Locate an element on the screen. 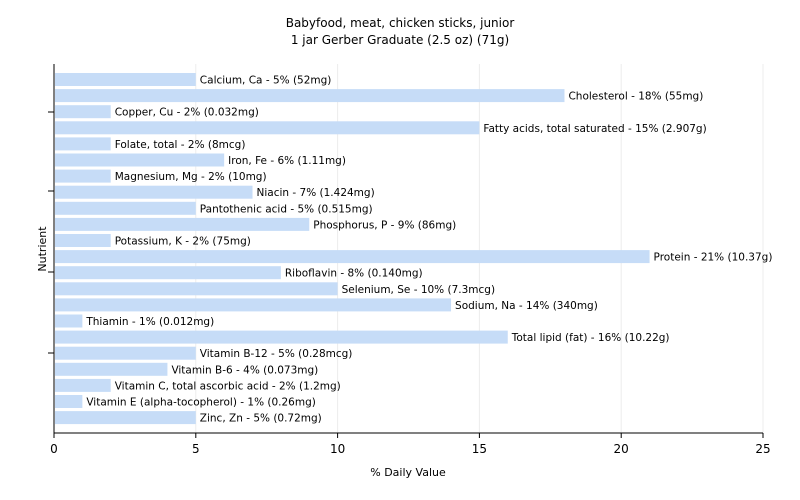 The image size is (800, 500). y-axis-title: Nutrient is located at coordinates (42, 249).